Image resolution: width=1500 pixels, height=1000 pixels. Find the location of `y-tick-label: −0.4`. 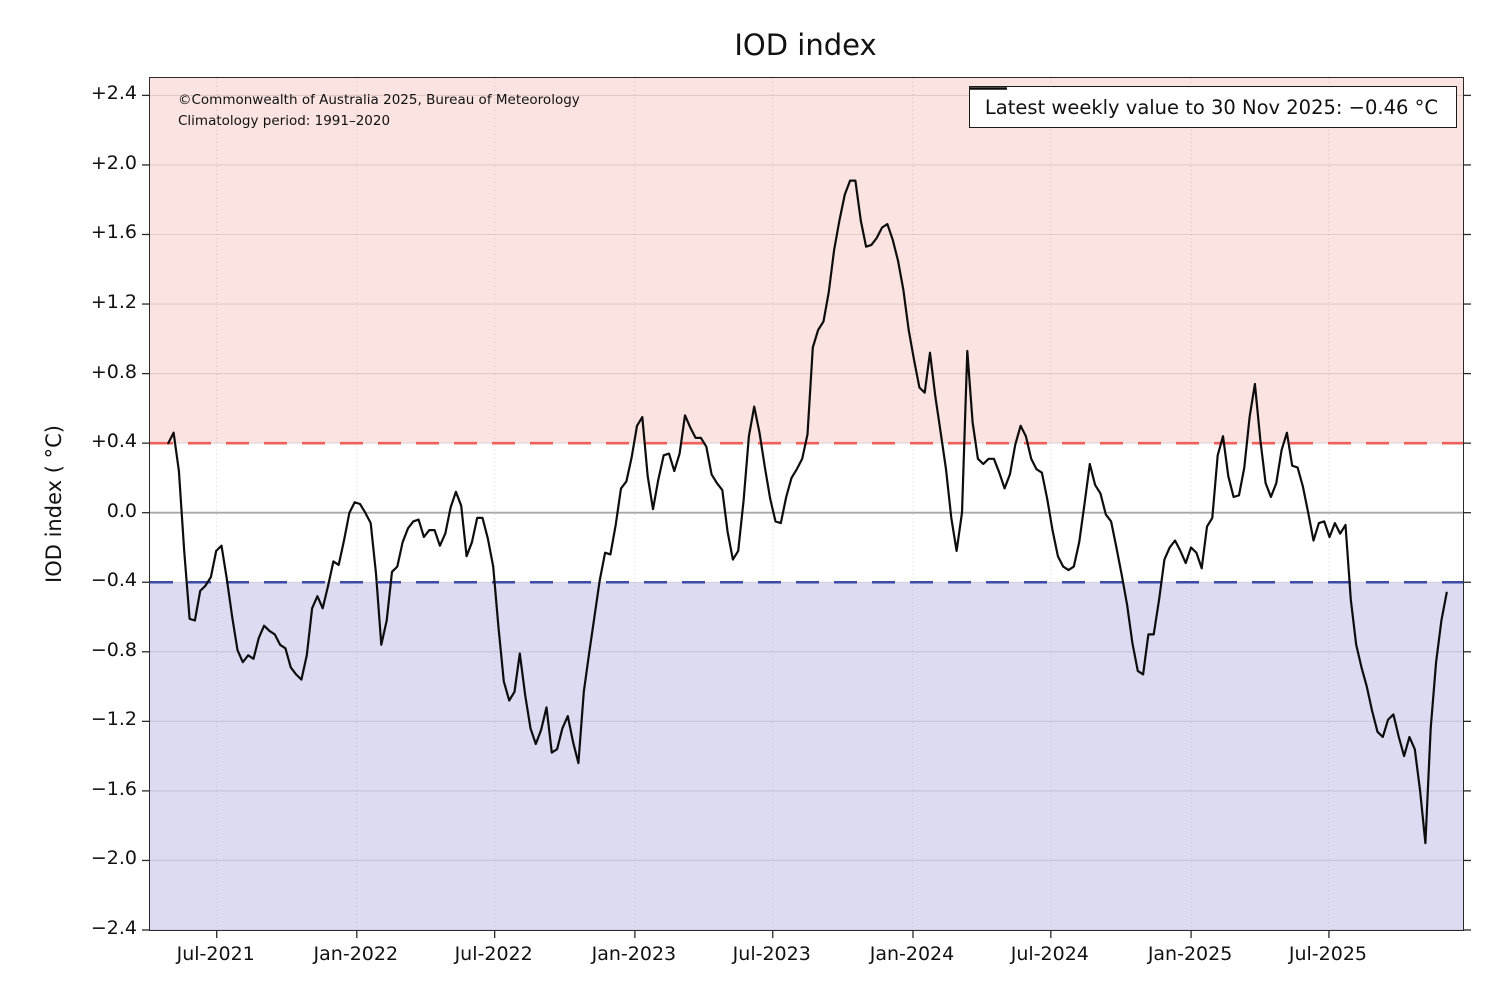

y-tick-label: −0.4 is located at coordinates (113, 580).